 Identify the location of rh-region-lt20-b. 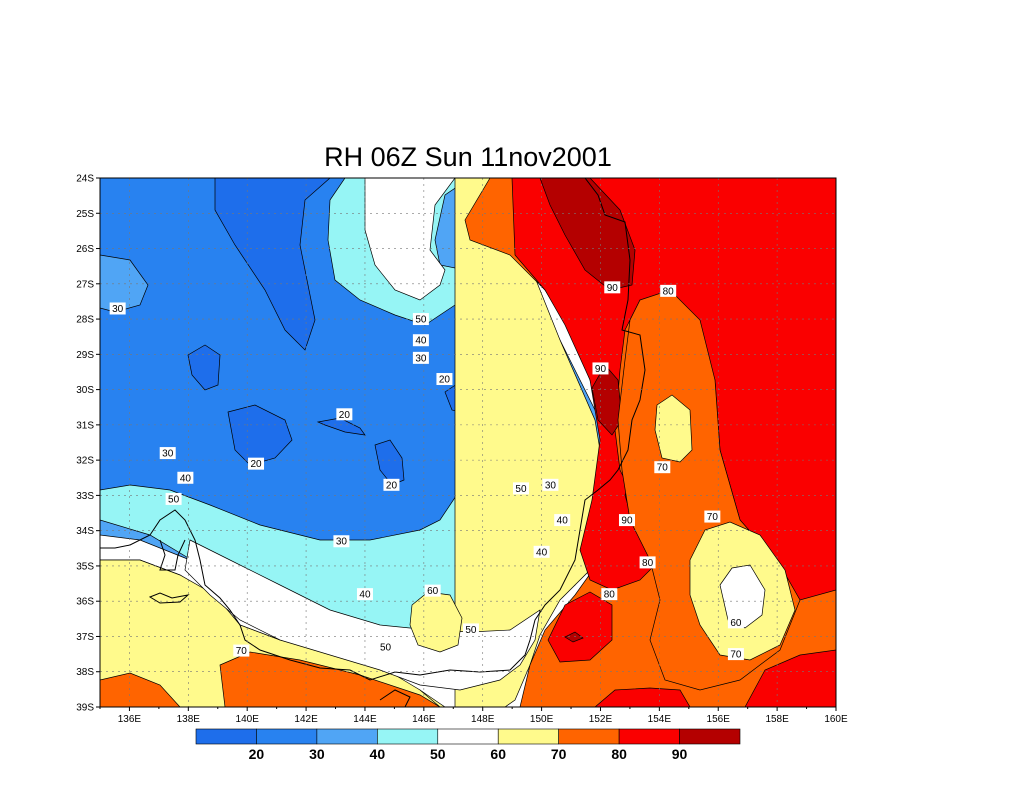
(260, 435).